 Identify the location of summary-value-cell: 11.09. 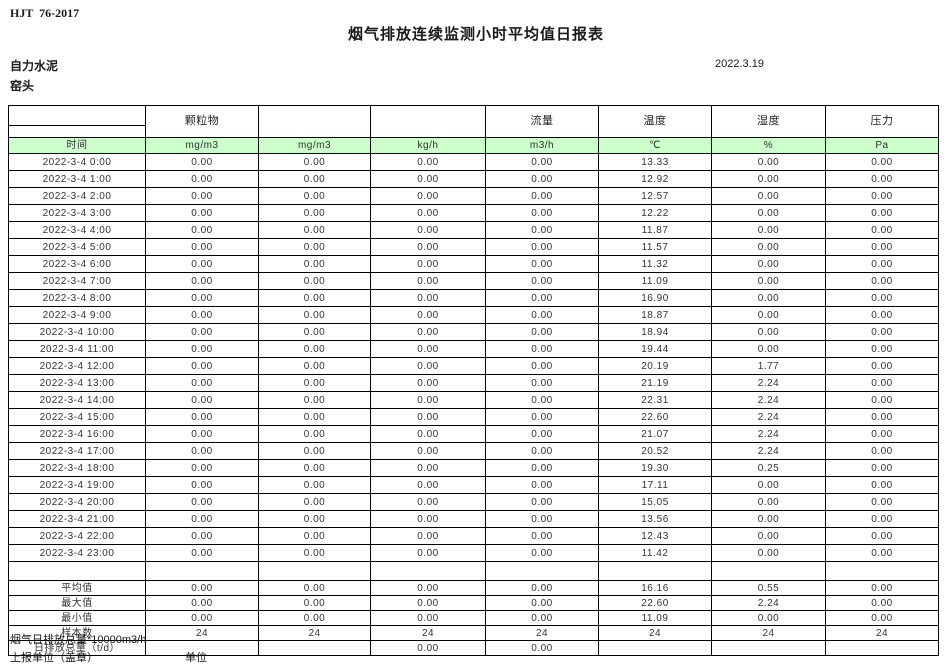
(655, 618).